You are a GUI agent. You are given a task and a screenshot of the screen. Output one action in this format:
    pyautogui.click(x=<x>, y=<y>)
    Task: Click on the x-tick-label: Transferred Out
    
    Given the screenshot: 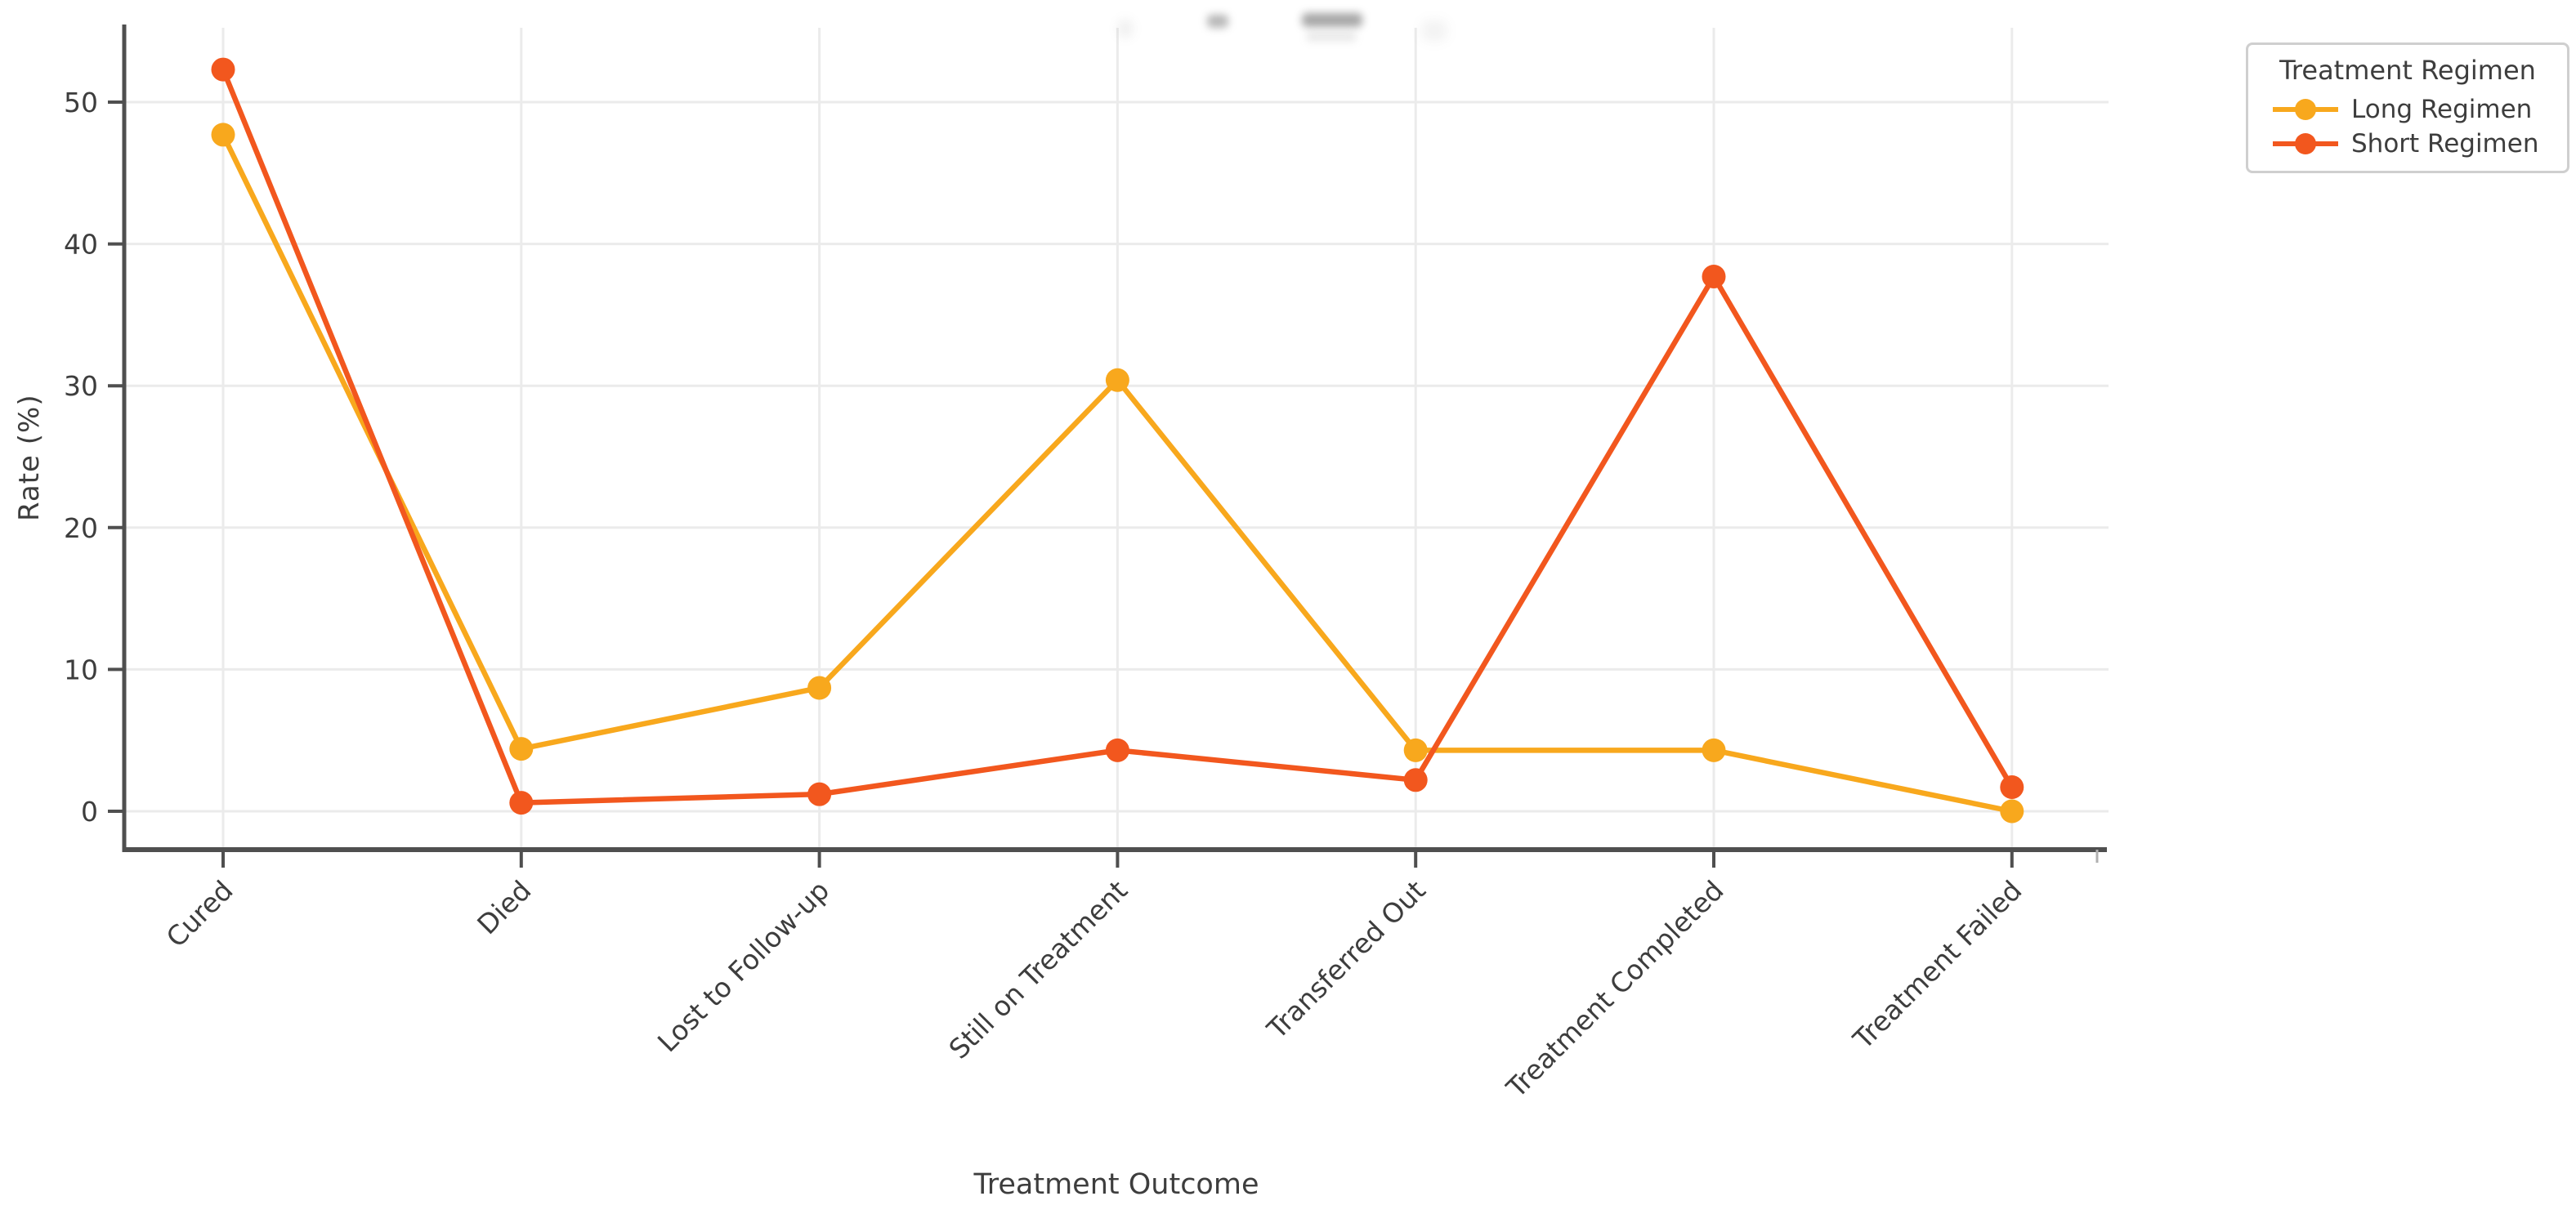 What is the action you would take?
    pyautogui.click(x=1346, y=960)
    